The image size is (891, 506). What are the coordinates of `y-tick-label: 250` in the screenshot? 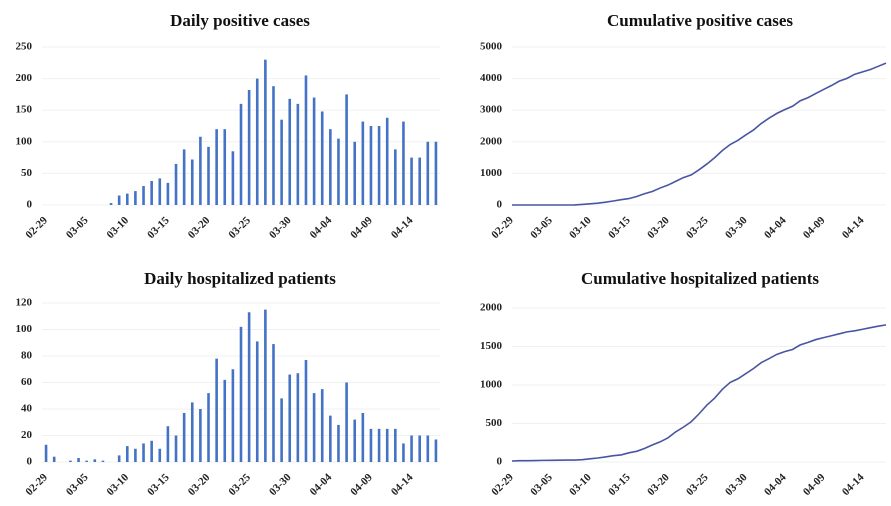 It's located at (24, 47).